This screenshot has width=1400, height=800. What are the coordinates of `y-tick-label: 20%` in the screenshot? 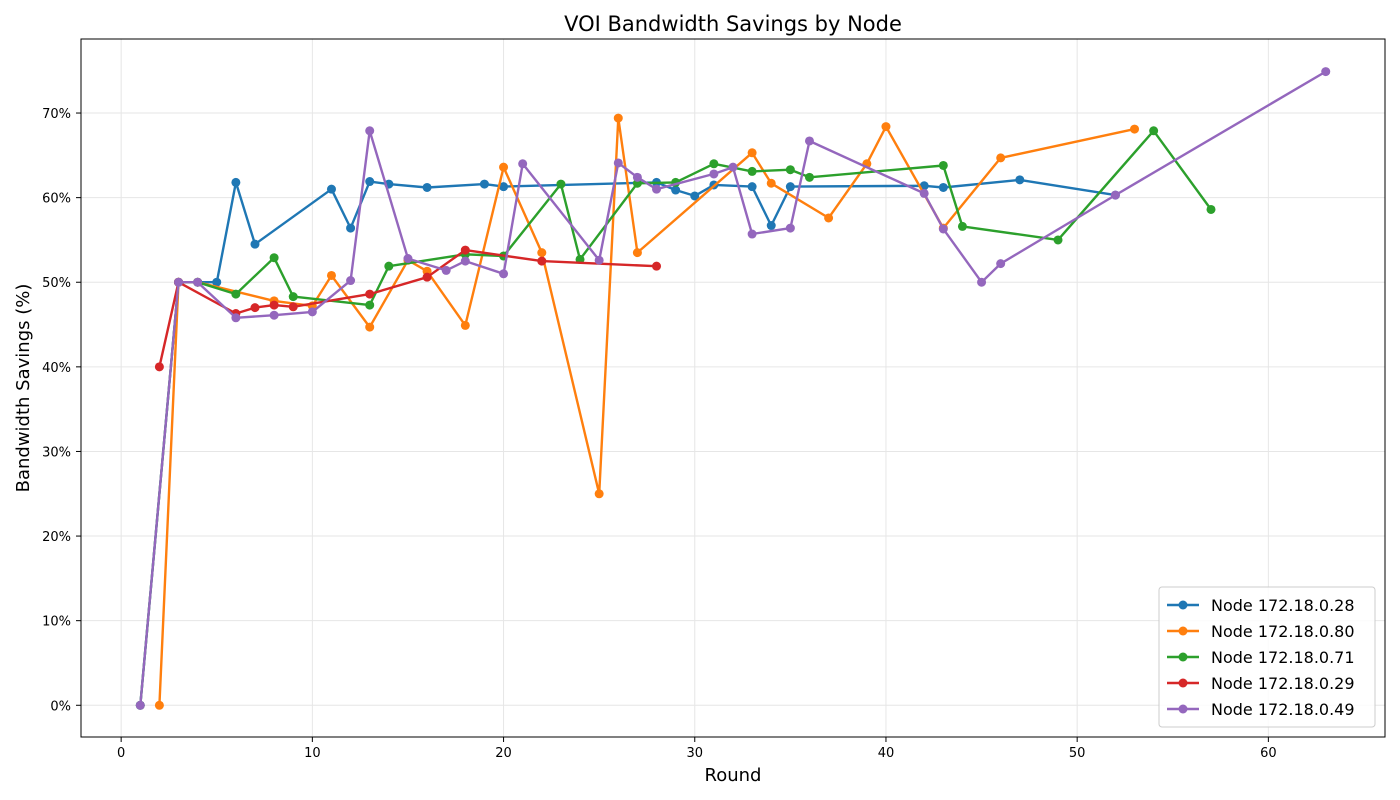 It's located at (56, 537).